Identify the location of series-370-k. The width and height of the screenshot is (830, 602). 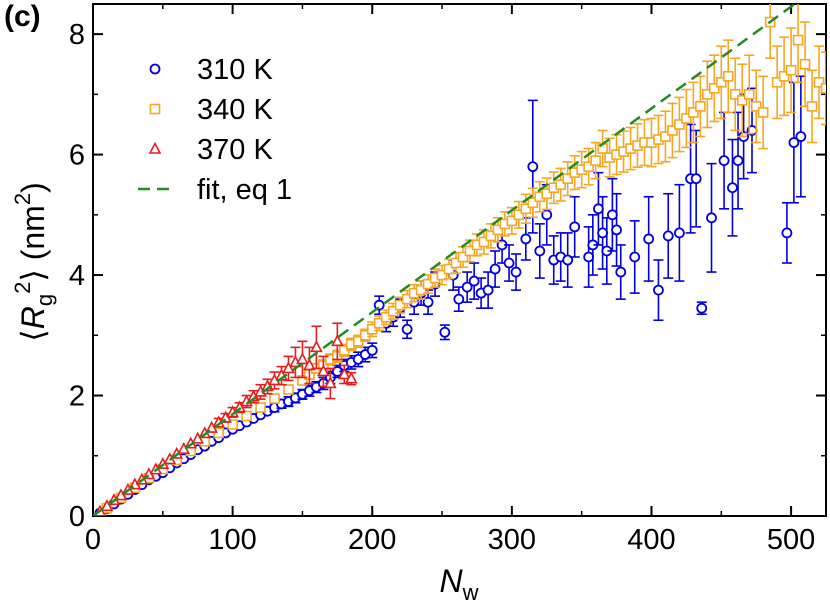
(225, 419).